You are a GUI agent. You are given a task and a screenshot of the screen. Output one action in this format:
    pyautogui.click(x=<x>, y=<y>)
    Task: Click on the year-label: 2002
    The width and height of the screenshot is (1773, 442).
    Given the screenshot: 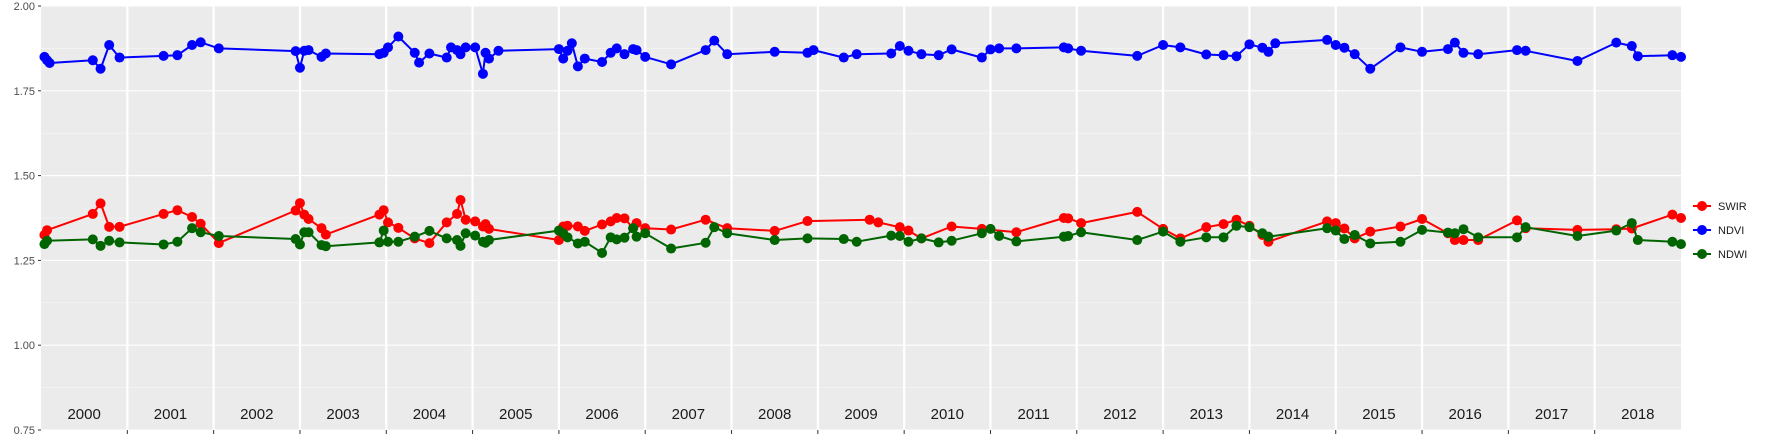 What is the action you would take?
    pyautogui.click(x=256, y=414)
    